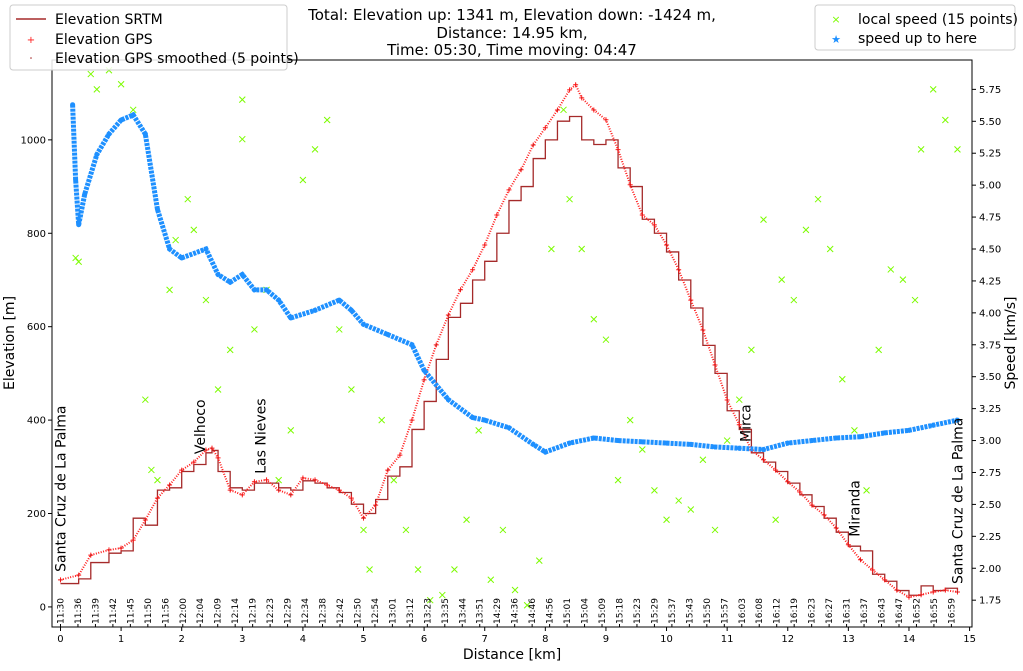 The height and width of the screenshot is (671, 1023). I want to click on time-tick-label: 15:18, so click(620, 611).